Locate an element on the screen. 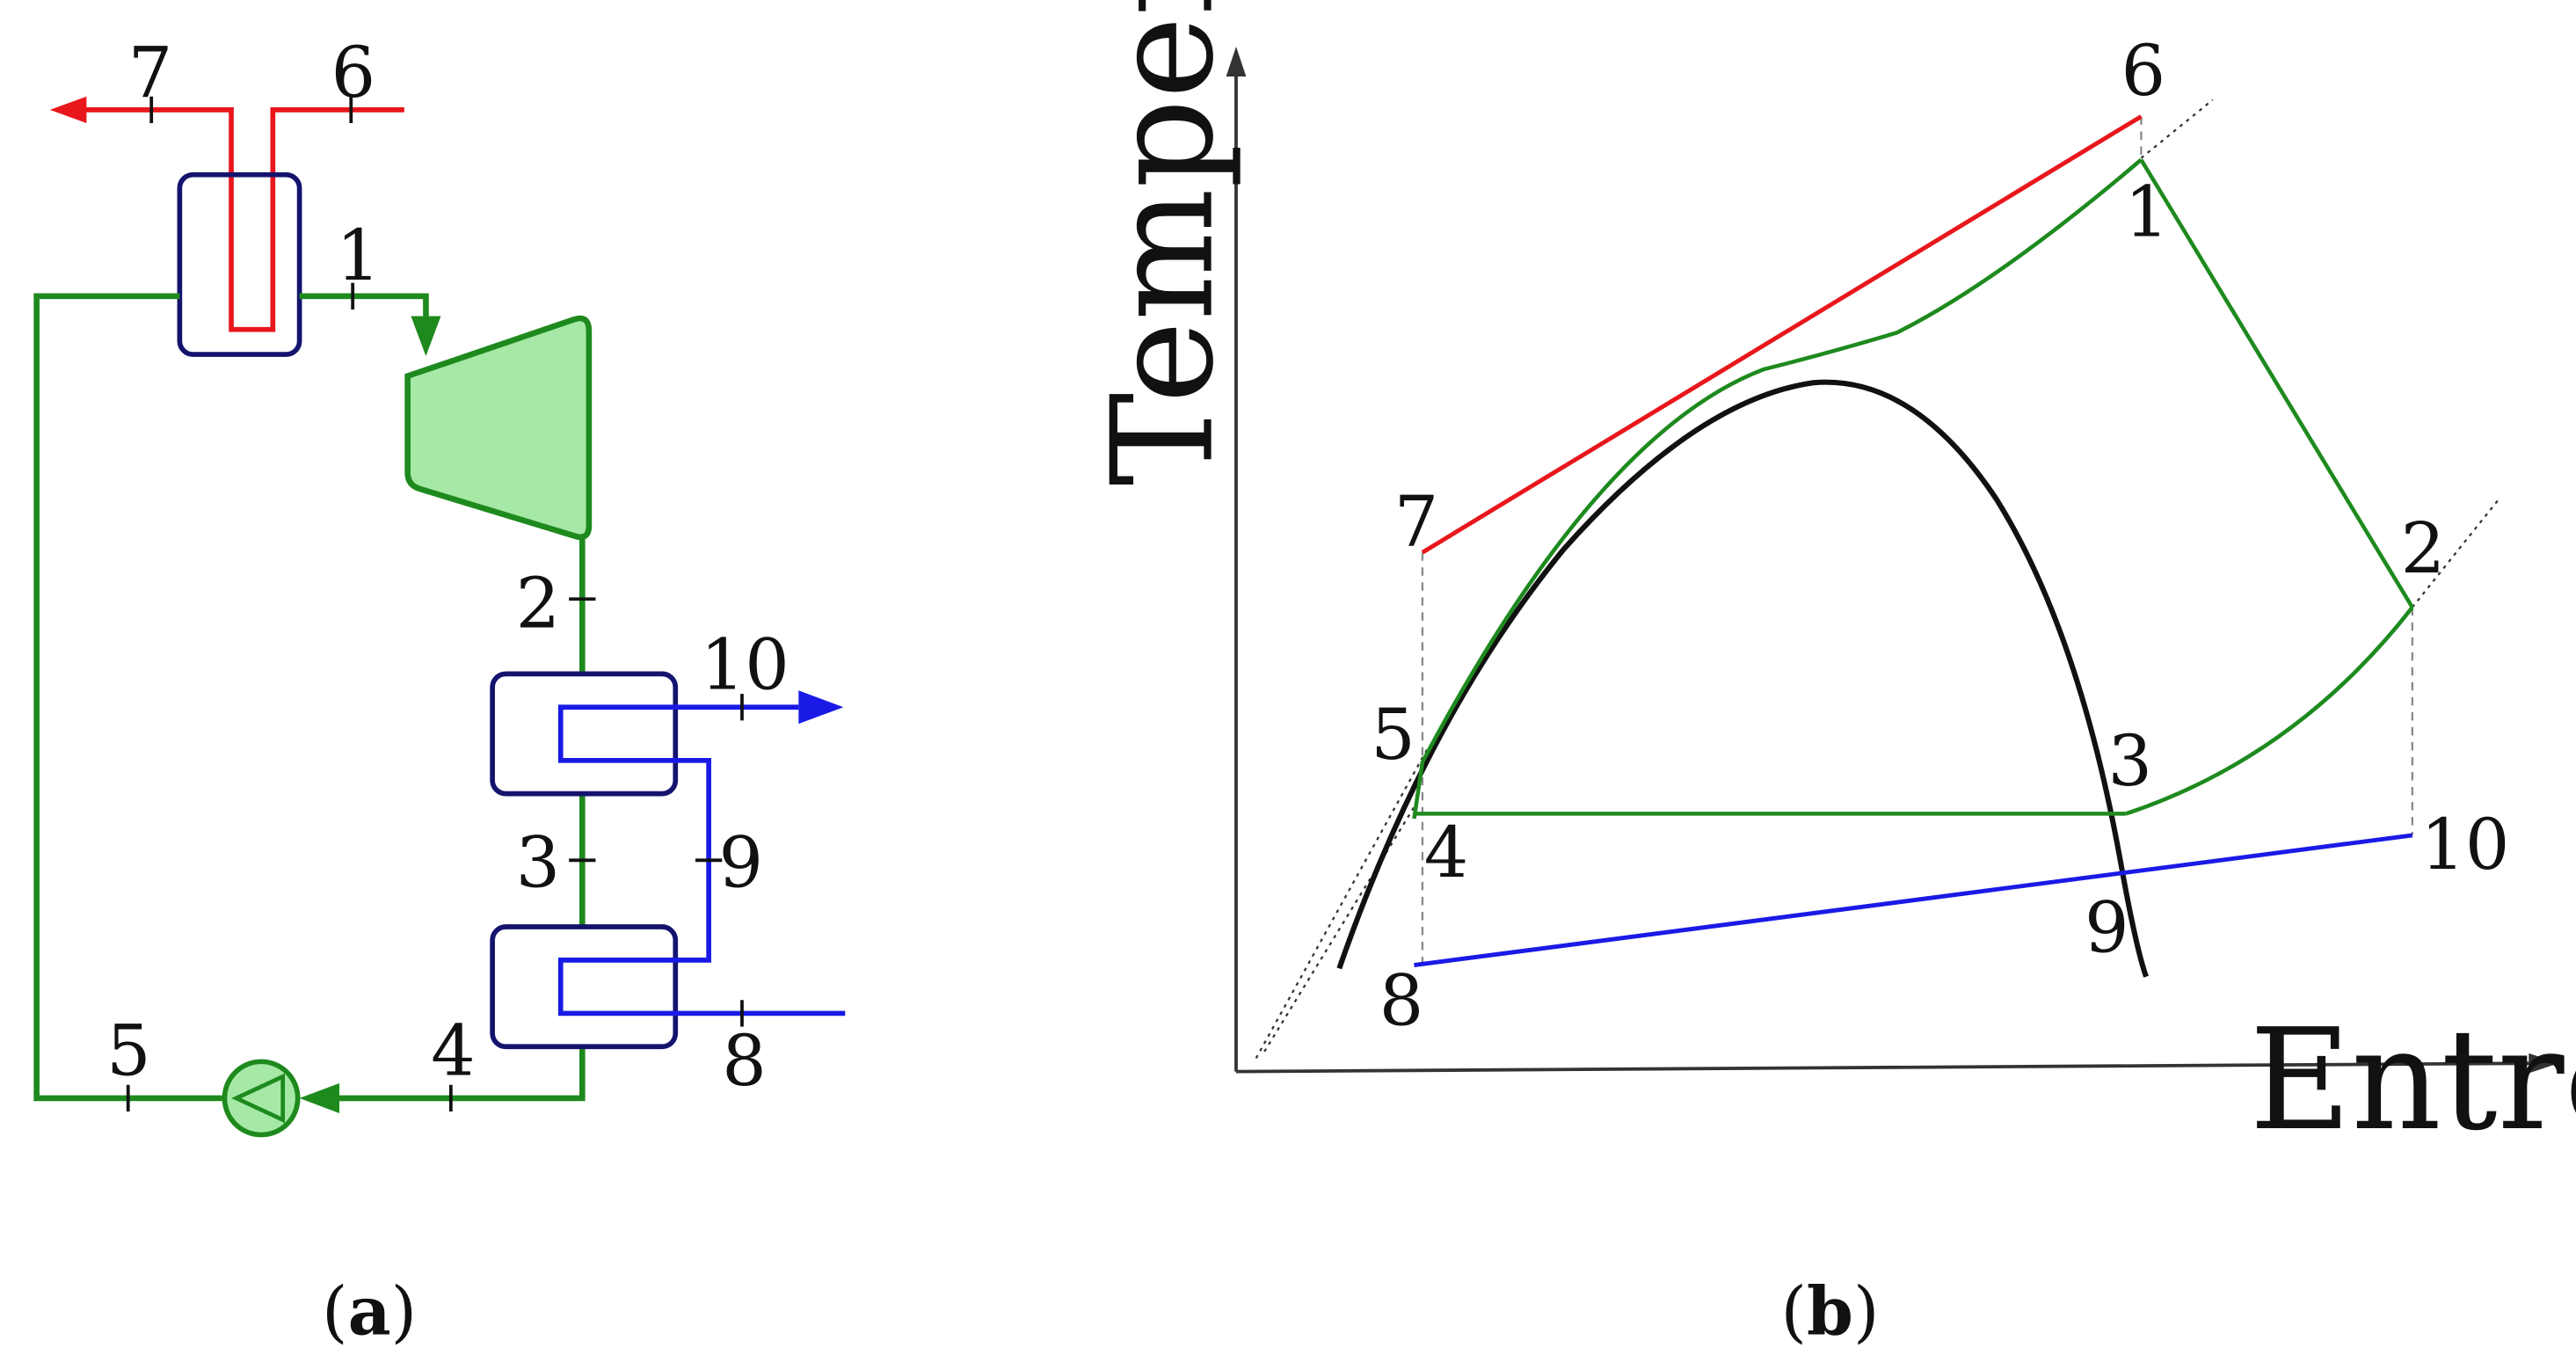 Image resolution: width=2576 pixels, height=1348 pixels. hot-stream is located at coordinates (226, 214).